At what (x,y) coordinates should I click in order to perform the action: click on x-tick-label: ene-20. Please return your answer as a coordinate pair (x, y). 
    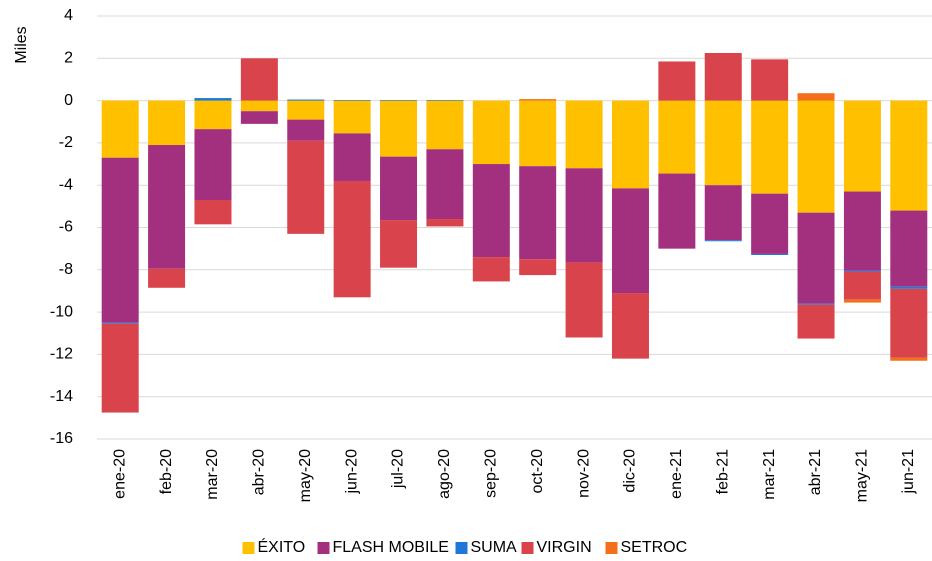
    Looking at the image, I should click on (119, 474).